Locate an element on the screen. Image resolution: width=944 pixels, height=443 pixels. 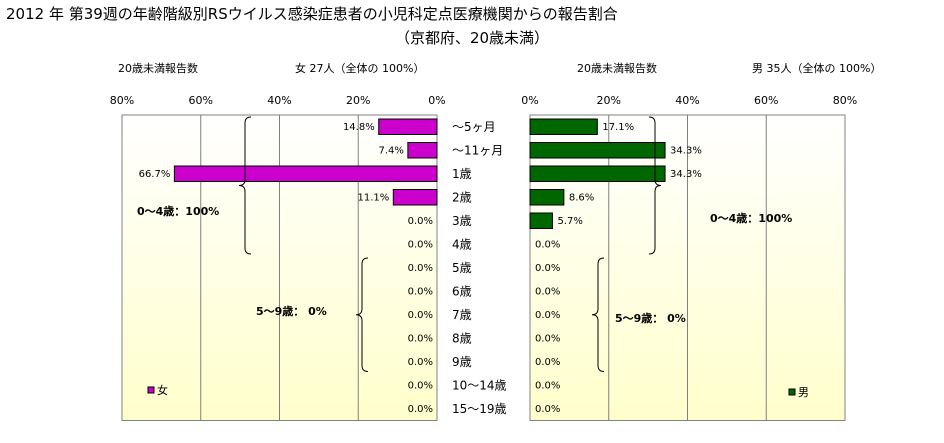
chart-subtitle: （京都府、20歳未満） is located at coordinates (472, 38).